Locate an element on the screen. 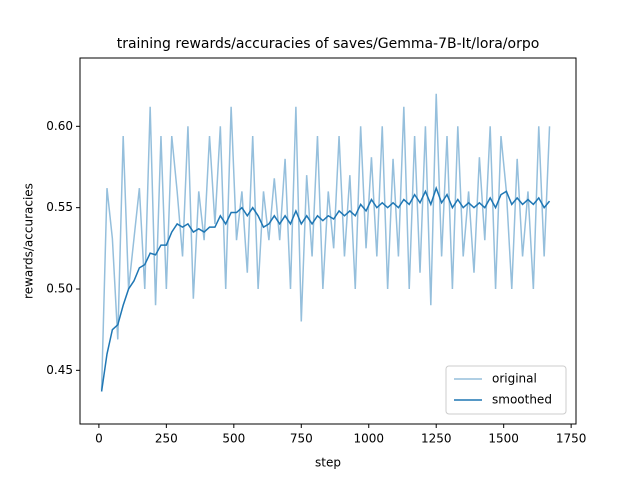 Image resolution: width=640 pixels, height=480 pixels. x-tick-label: 250 is located at coordinates (166, 439).